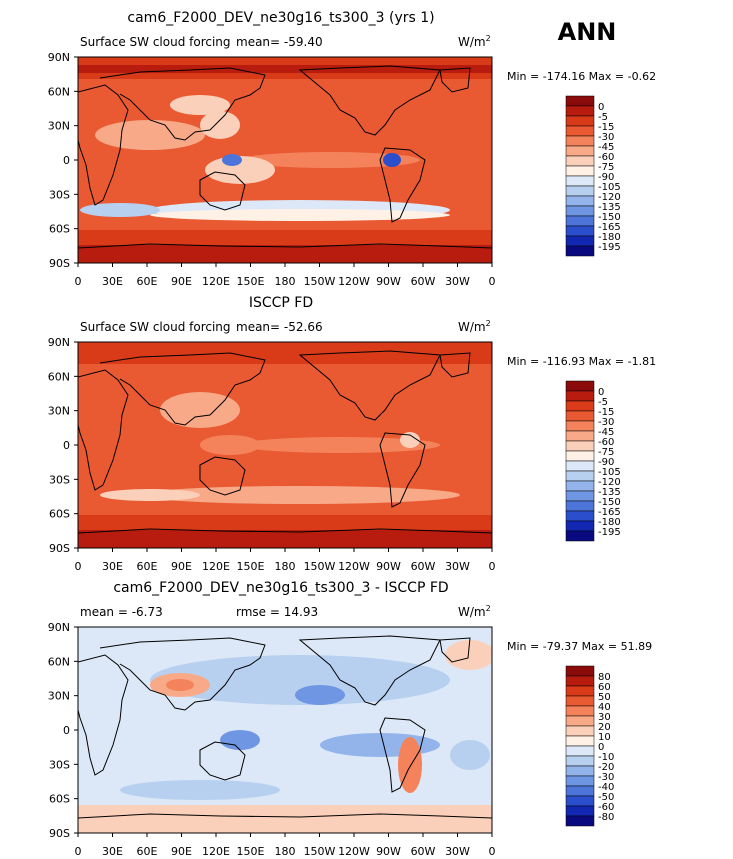  What do you see at coordinates (604, 697) in the screenshot?
I see `colorbar-label: 50` at bounding box center [604, 697].